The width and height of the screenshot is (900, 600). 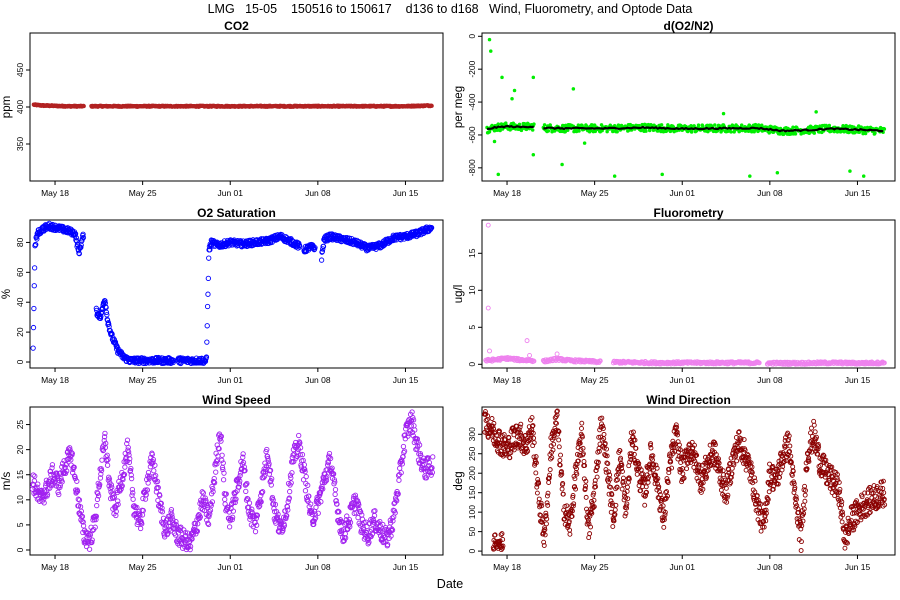 I want to click on fluor-xtick-label: Jun 01, so click(x=682, y=380).